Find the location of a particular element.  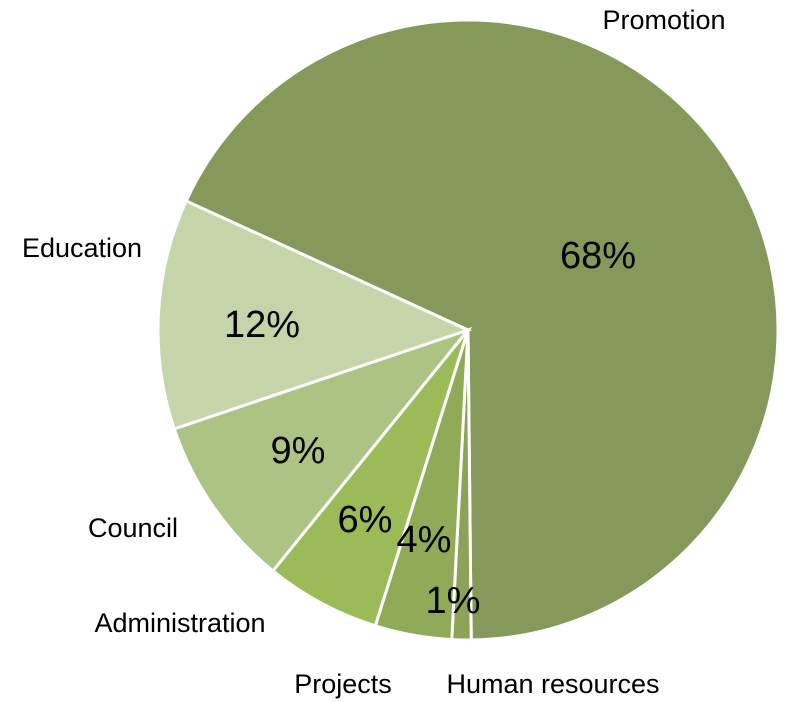

slice-value-label: 4% is located at coordinates (424, 540).